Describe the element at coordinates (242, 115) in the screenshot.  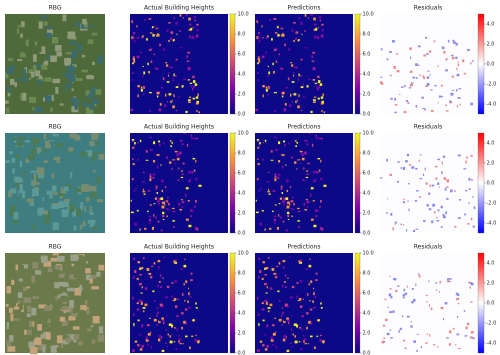
I see `colorbar-tick-label: 0.0` at that location.